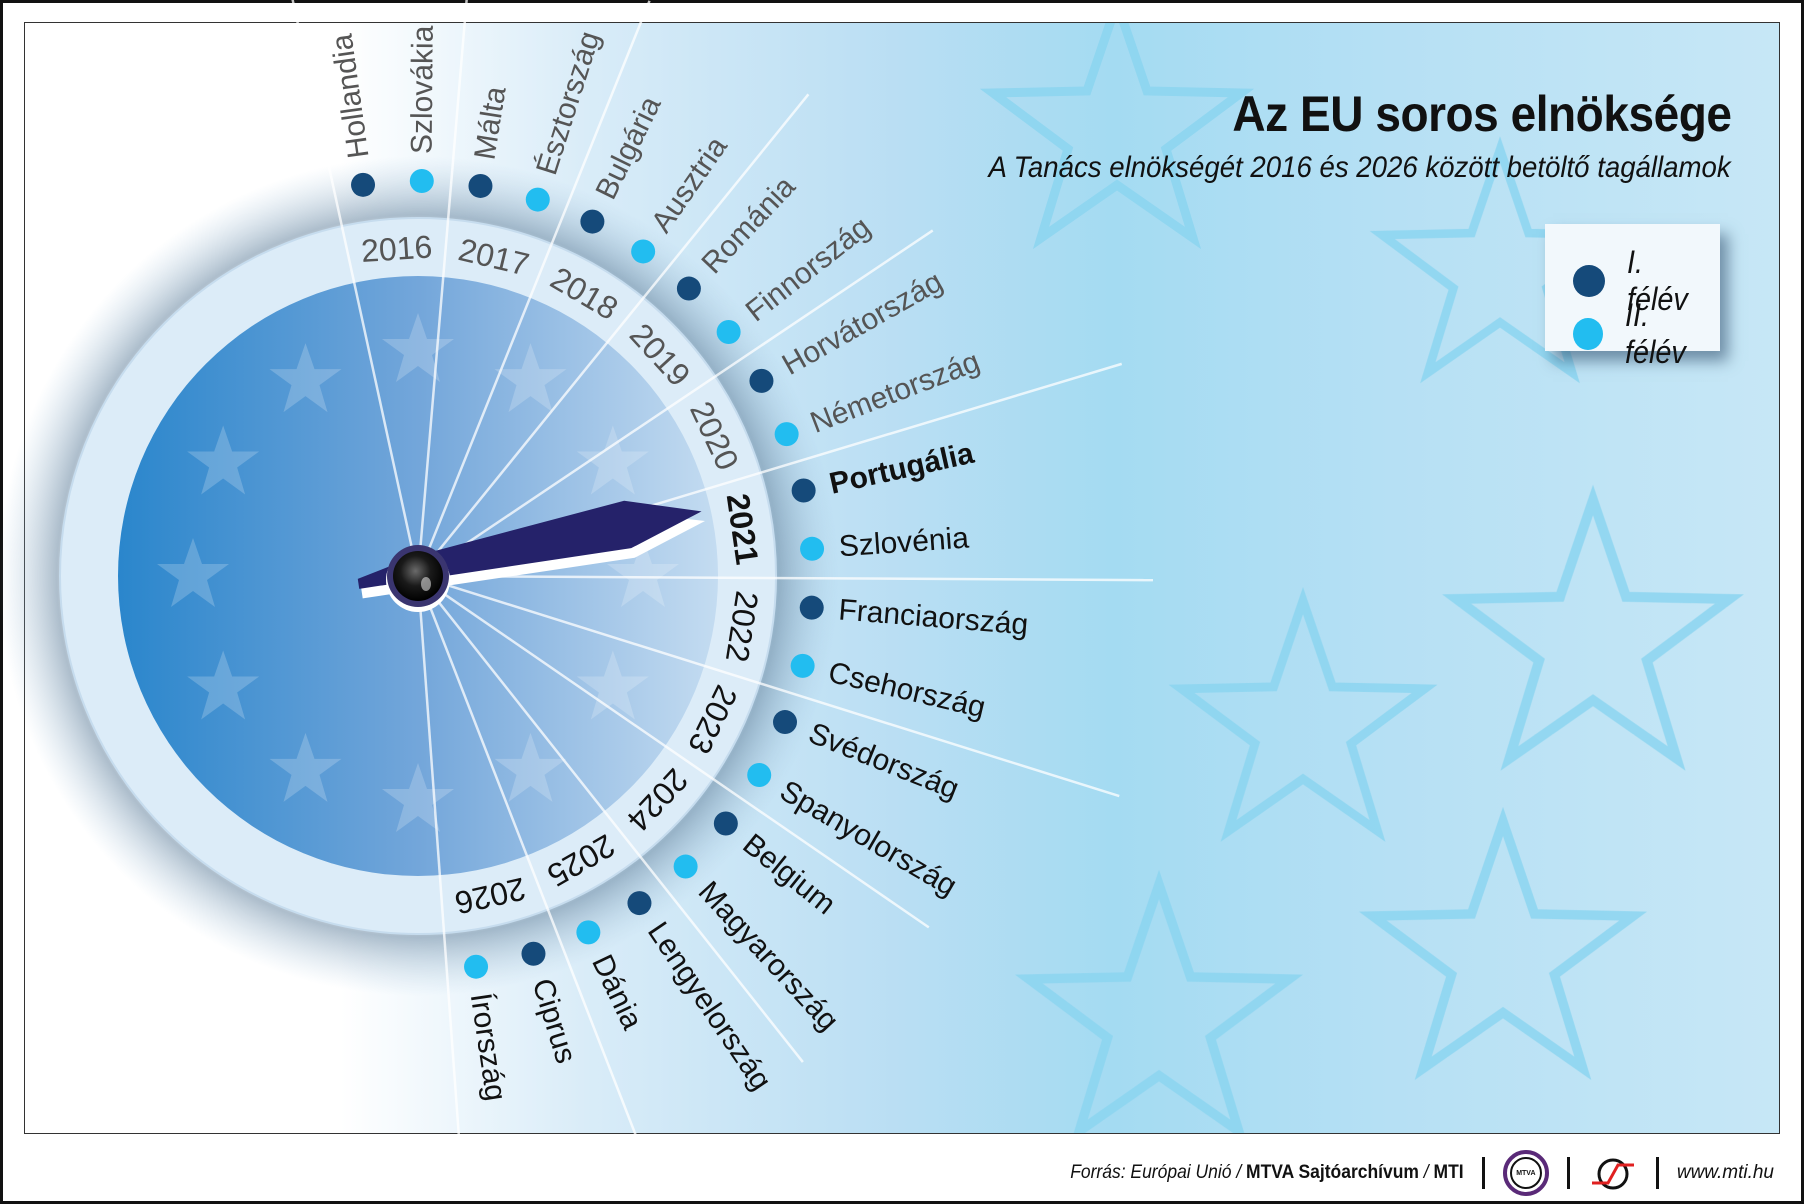  I want to click on legend-item-second-half: II. félév, so click(1646, 334).